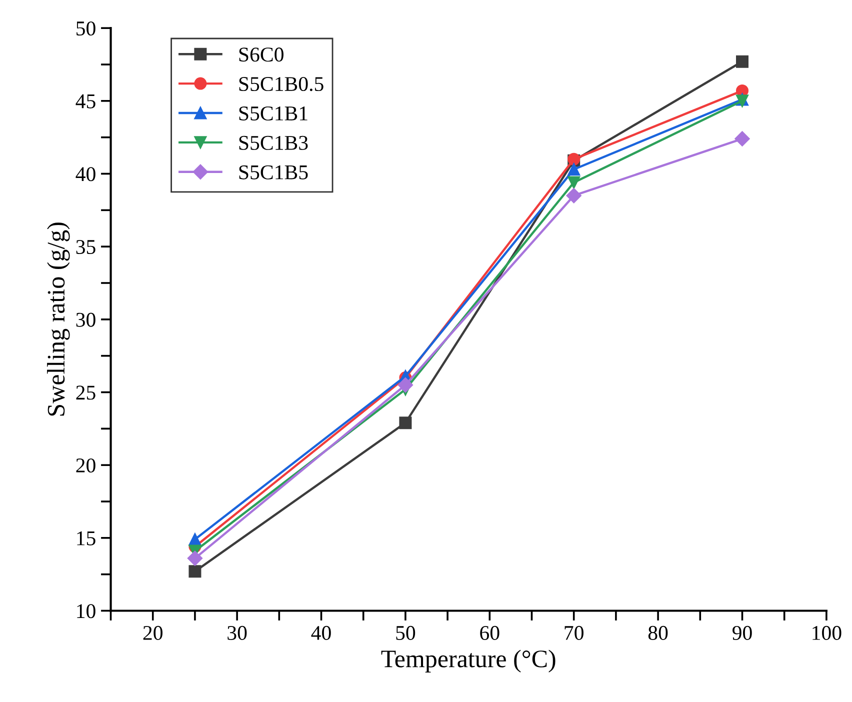 The image size is (852, 702). What do you see at coordinates (86, 611) in the screenshot?
I see `y-tick-label: 10` at bounding box center [86, 611].